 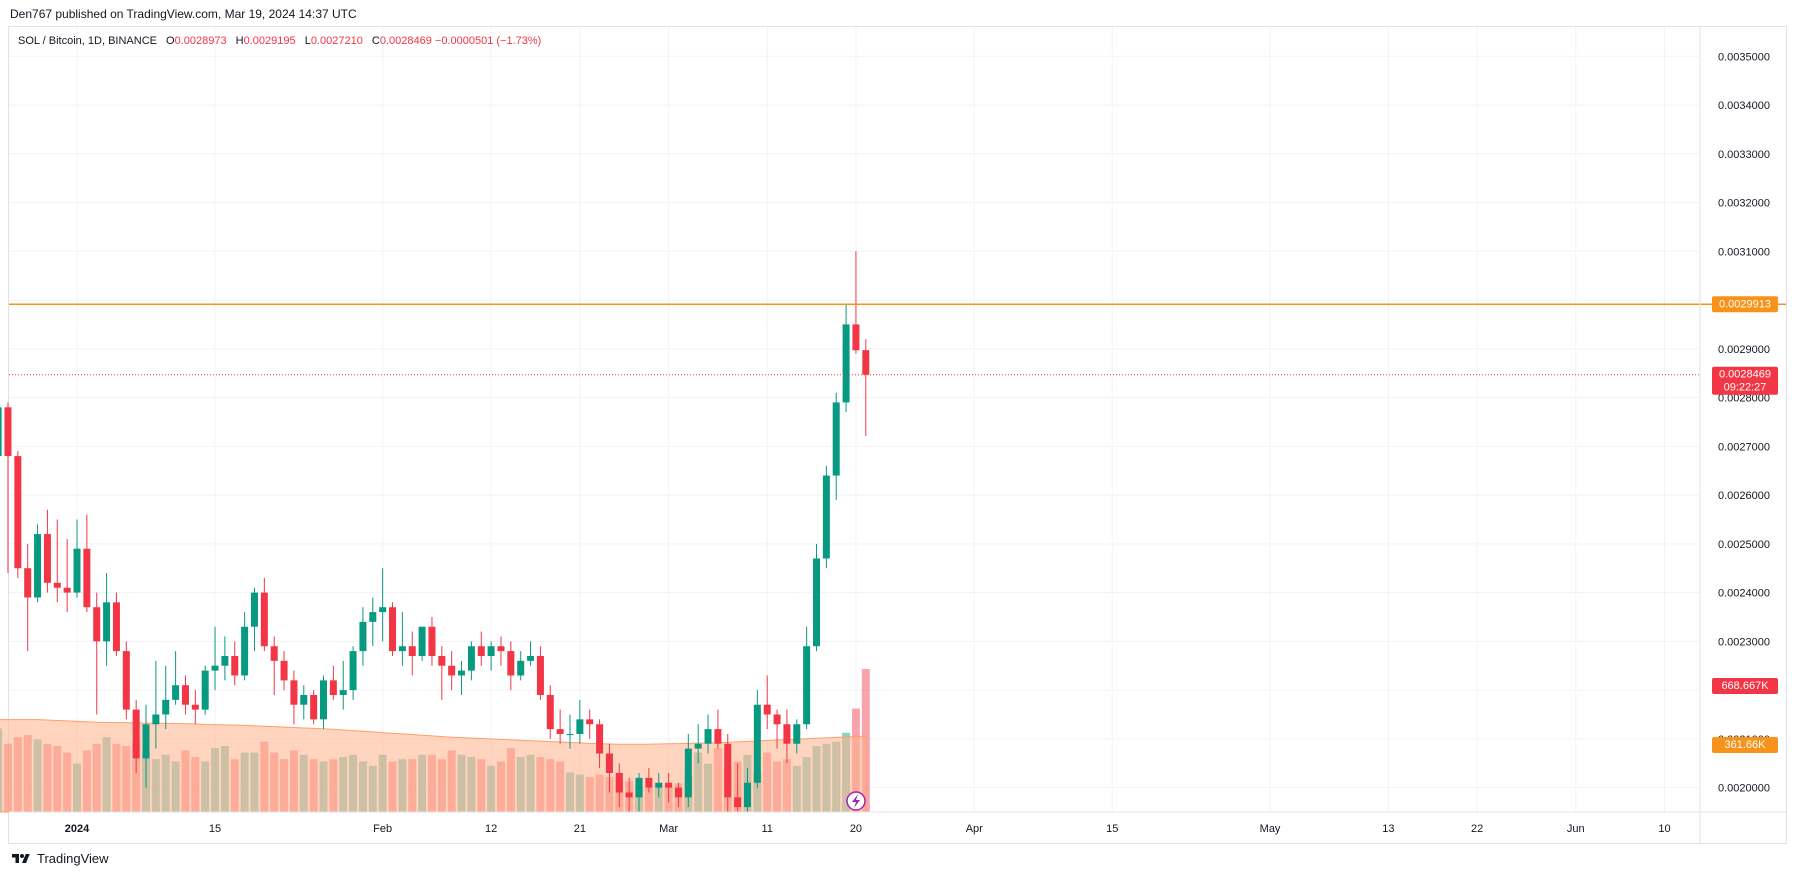 What do you see at coordinates (170, 41) in the screenshot?
I see `open-label: O` at bounding box center [170, 41].